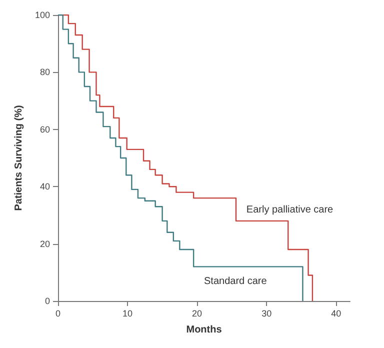 This screenshot has height=348, width=384. What do you see at coordinates (45, 187) in the screenshot?
I see `y-tick-label: 40` at bounding box center [45, 187].